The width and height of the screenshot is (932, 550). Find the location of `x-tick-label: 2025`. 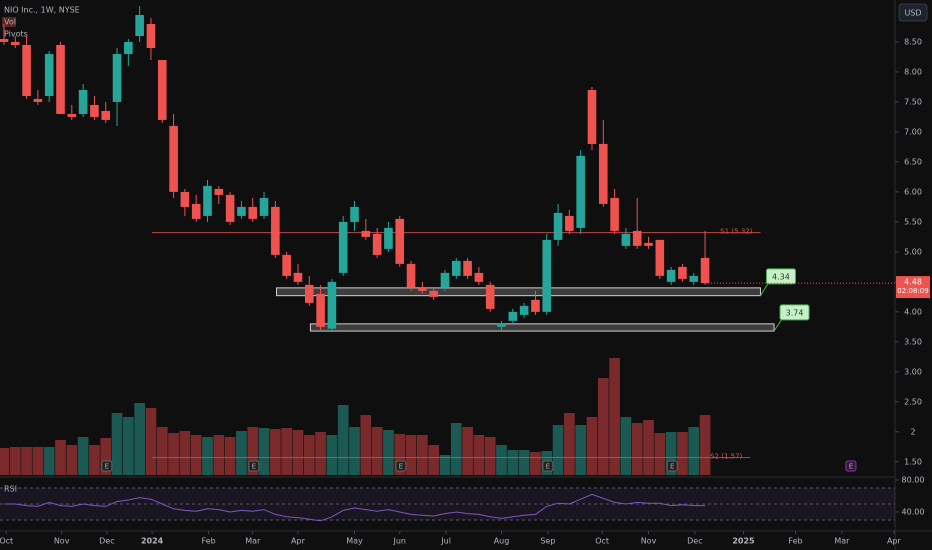

x-tick-label: 2025 is located at coordinates (743, 541).